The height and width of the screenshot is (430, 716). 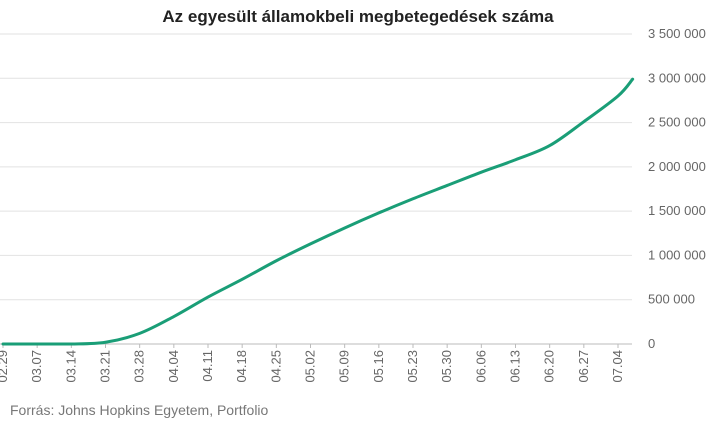 What do you see at coordinates (651, 343) in the screenshot?
I see `y-tick-label: 0` at bounding box center [651, 343].